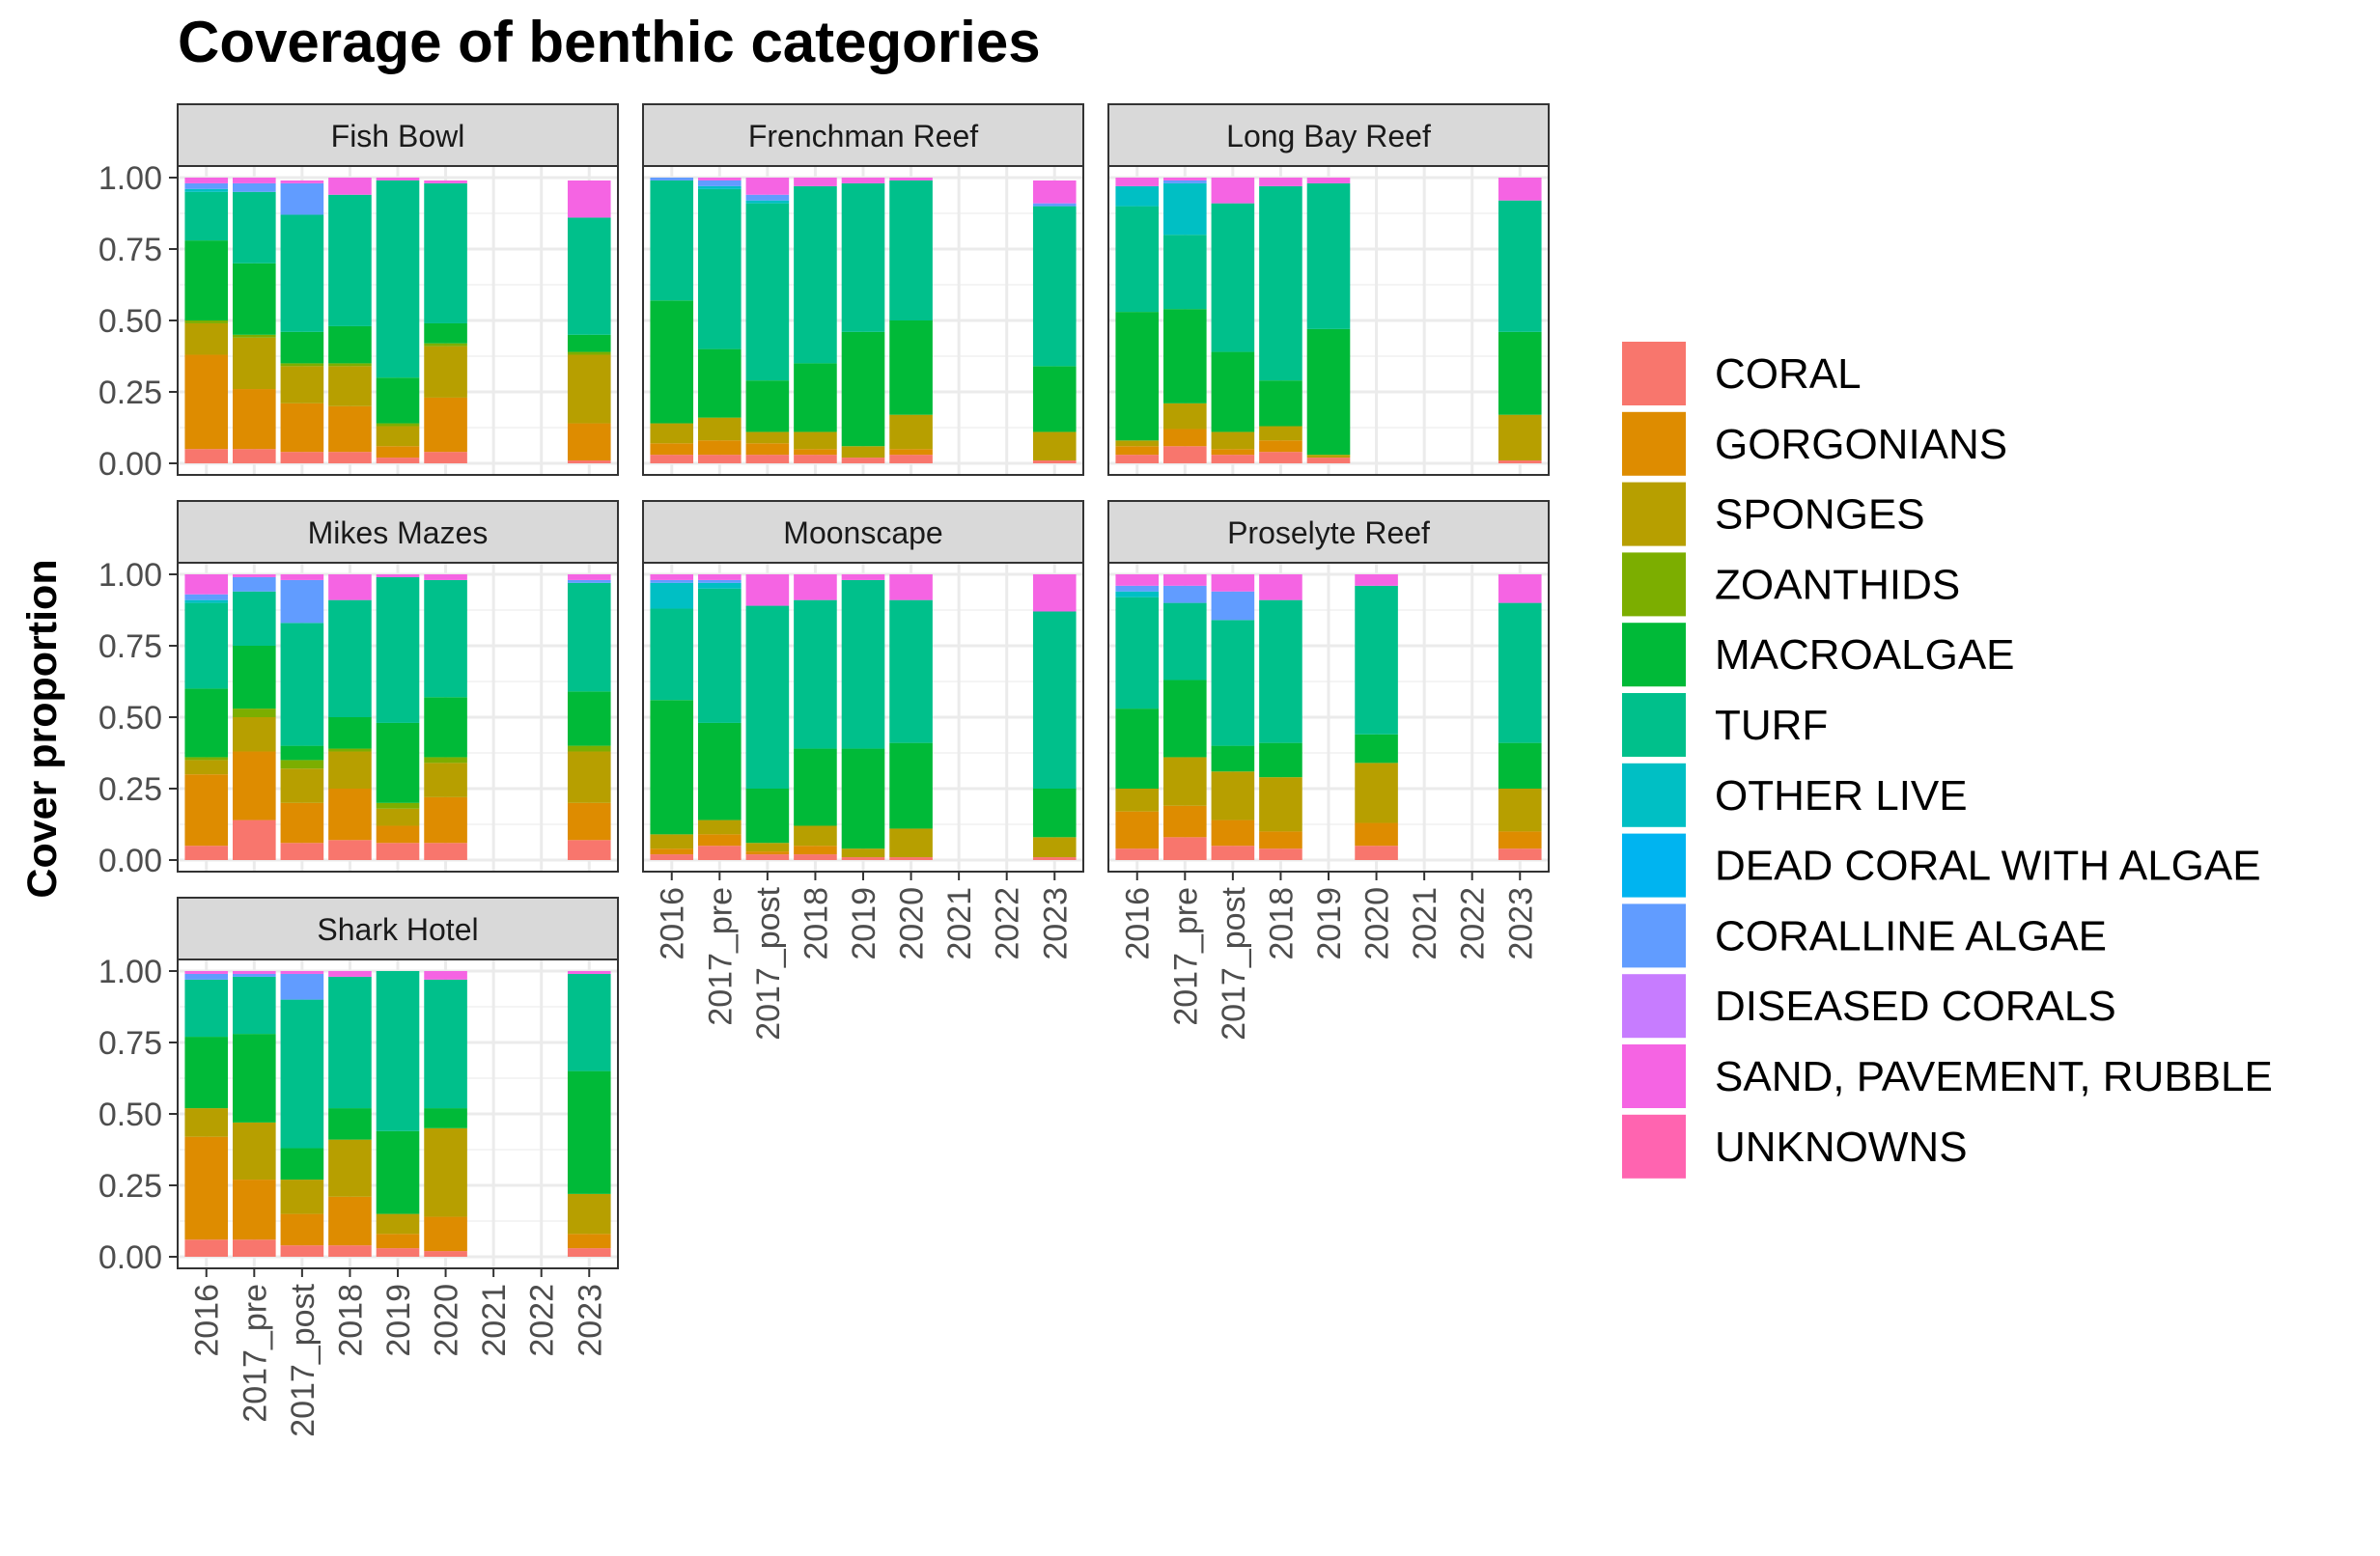 Image resolution: width=2380 pixels, height=1556 pixels. I want to click on legend-item-unknowns: UNKNOWNS, so click(1795, 1146).